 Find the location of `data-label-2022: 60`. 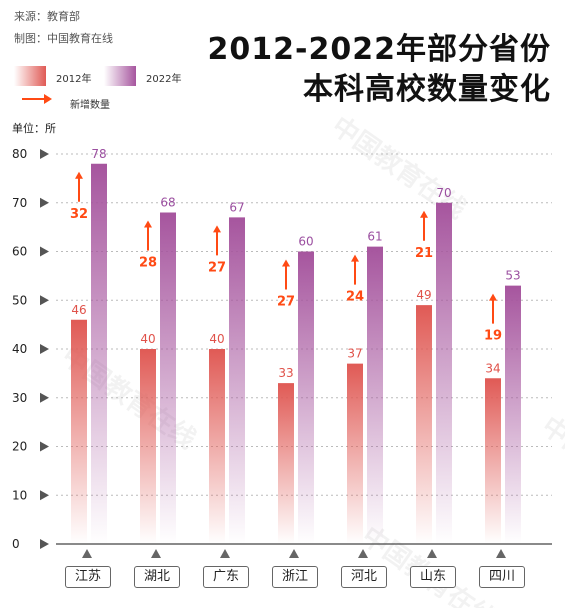

data-label-2022: 60 is located at coordinates (305, 242).